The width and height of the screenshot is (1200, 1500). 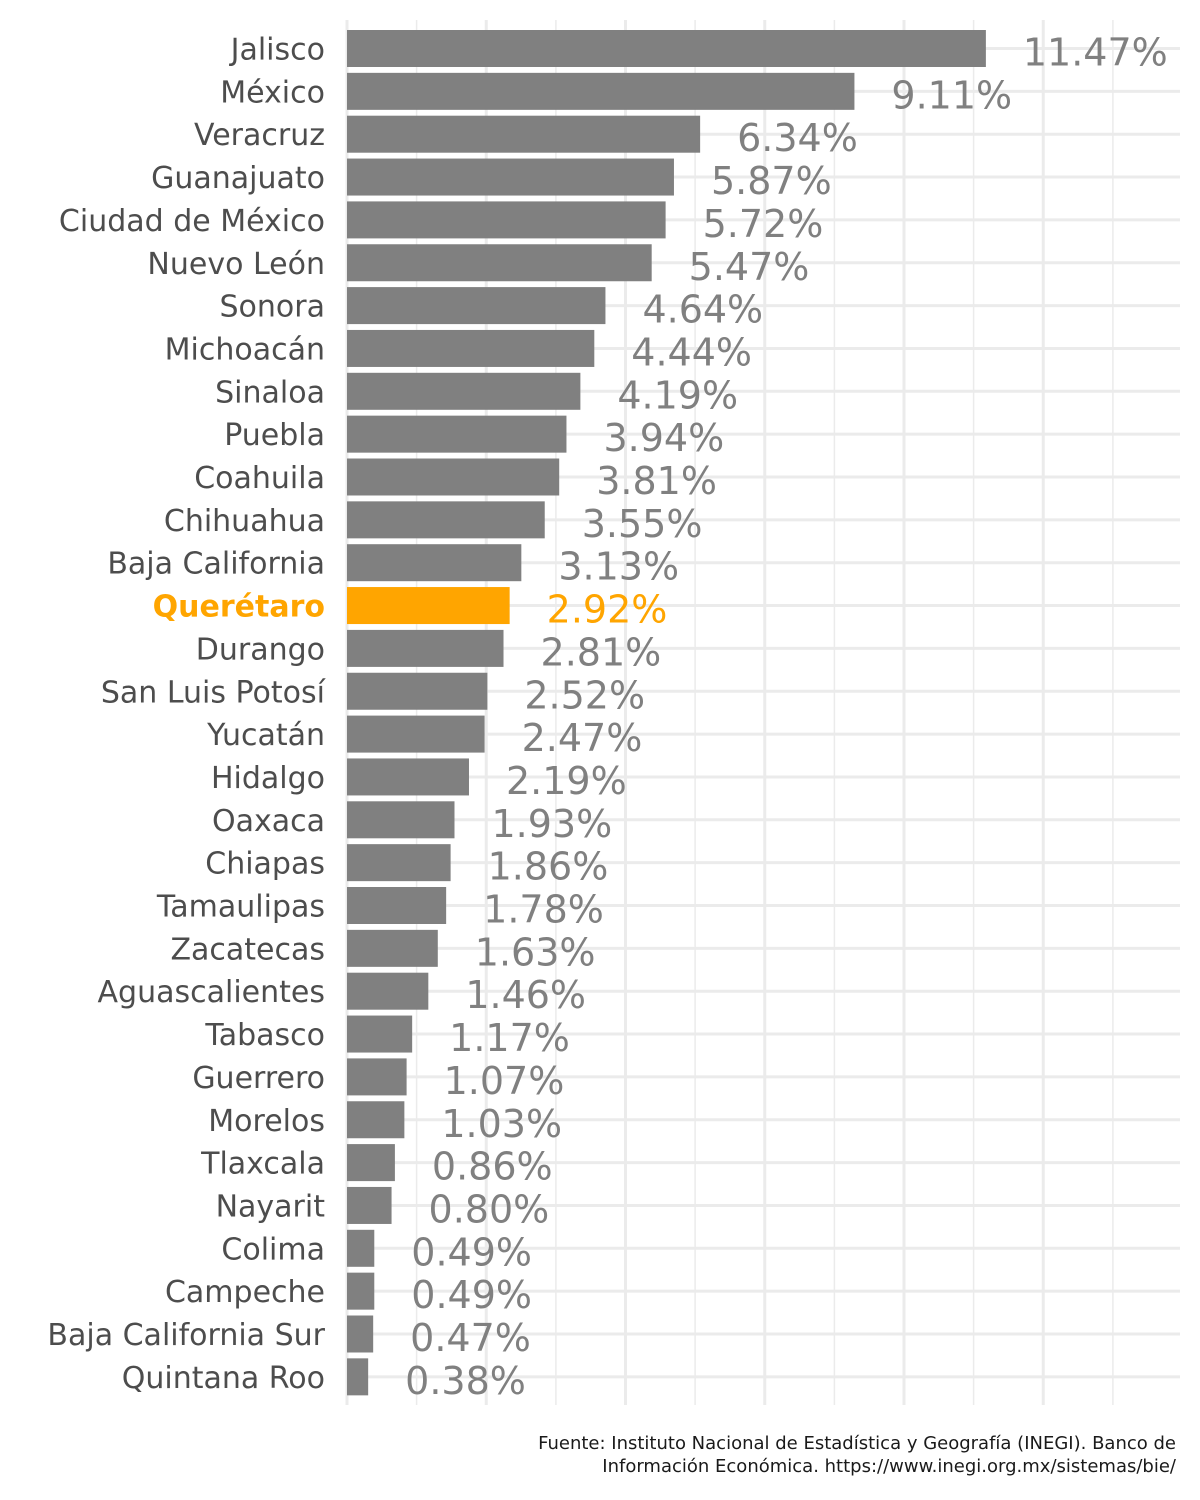 I want to click on category-label: Yucatán, so click(x=265, y=735).